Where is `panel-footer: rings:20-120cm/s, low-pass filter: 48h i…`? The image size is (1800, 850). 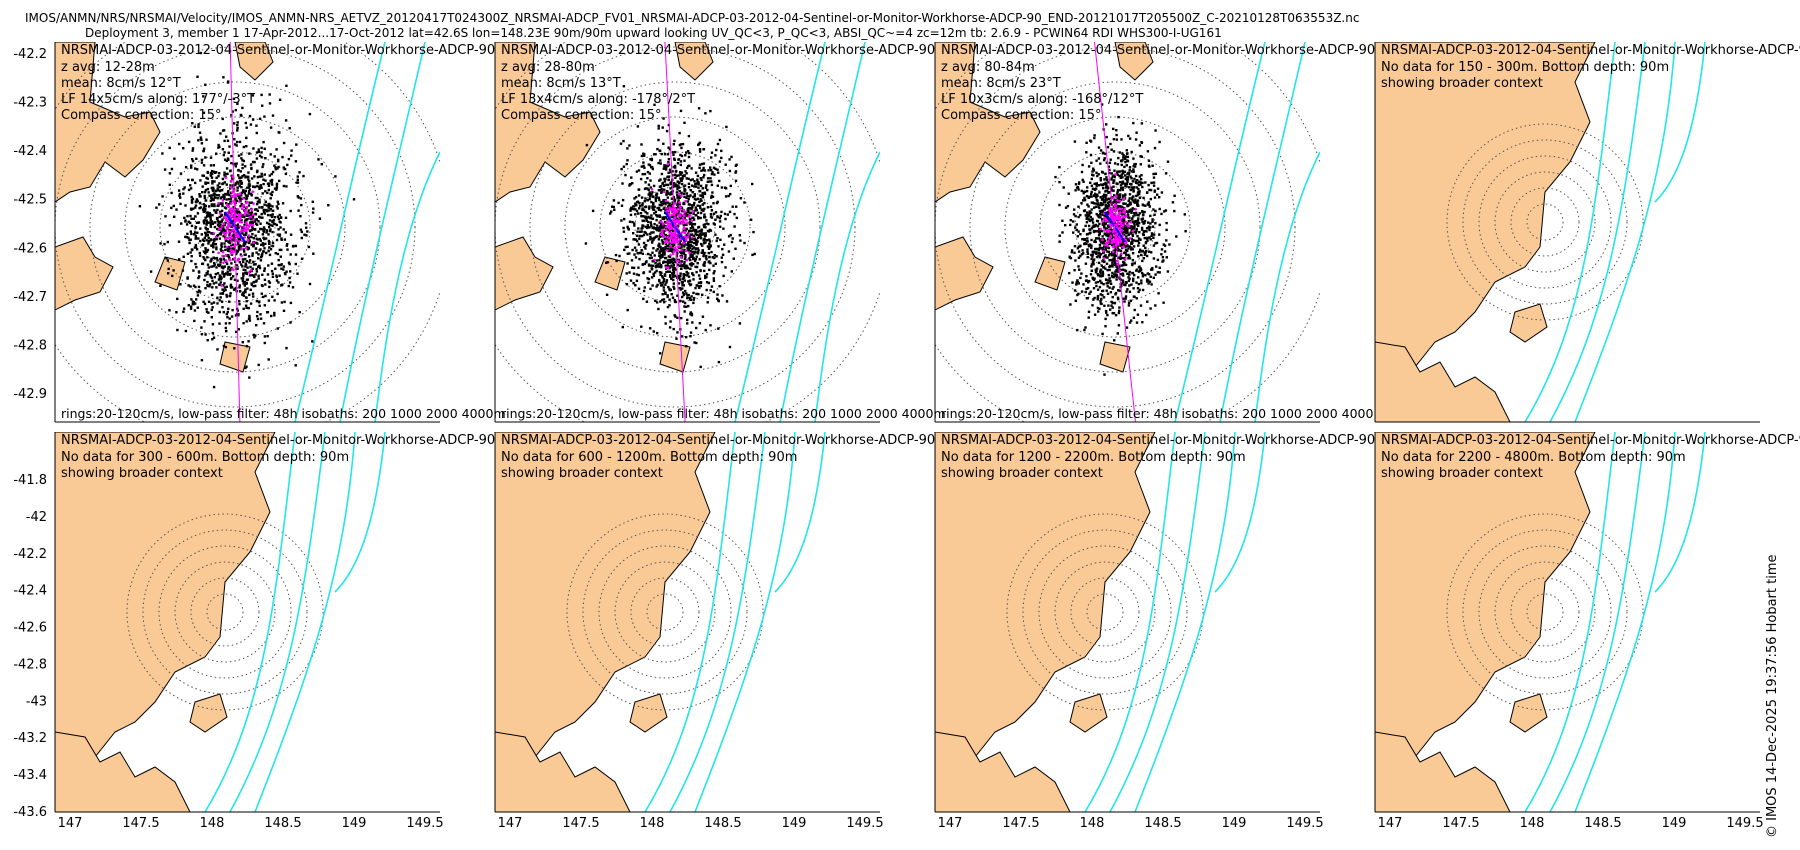
panel-footer: rings:20-120cm/s, low-pass filter: 48h i… is located at coordinates (723, 413).